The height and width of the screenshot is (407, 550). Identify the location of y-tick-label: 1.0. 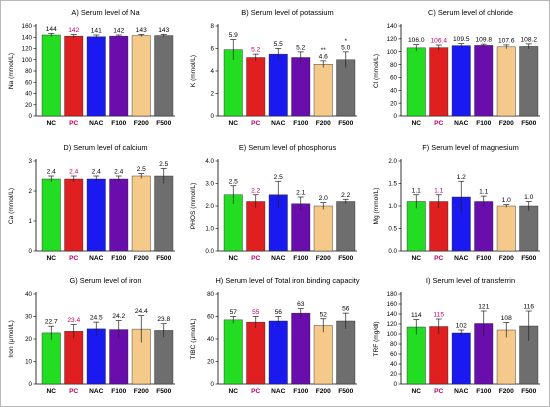
(392, 206).